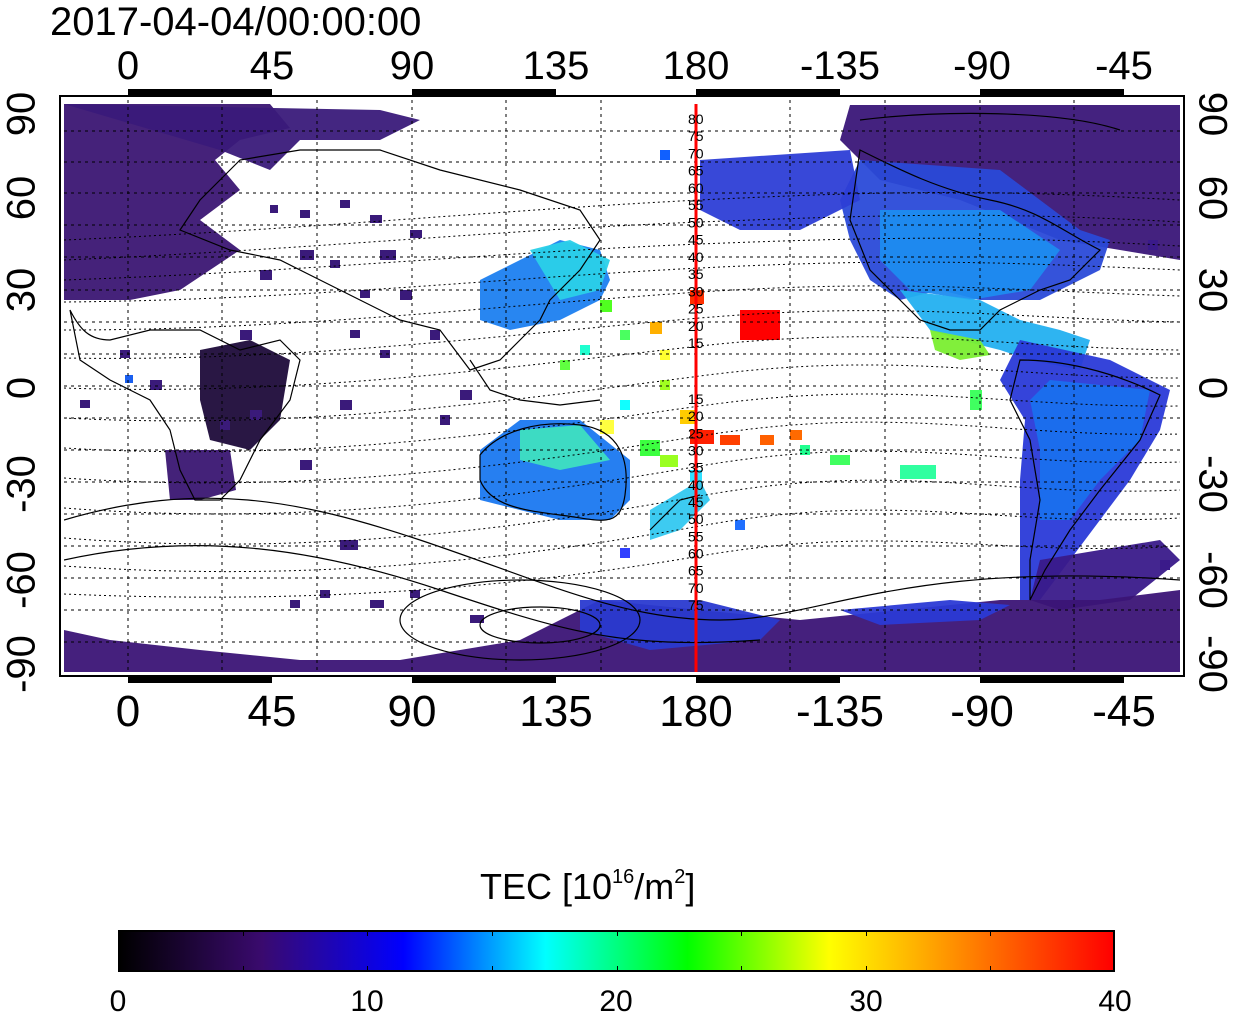 Image resolution: width=1235 pixels, height=1021 pixels. I want to click on right-tick-m60: -60, so click(1212, 580).